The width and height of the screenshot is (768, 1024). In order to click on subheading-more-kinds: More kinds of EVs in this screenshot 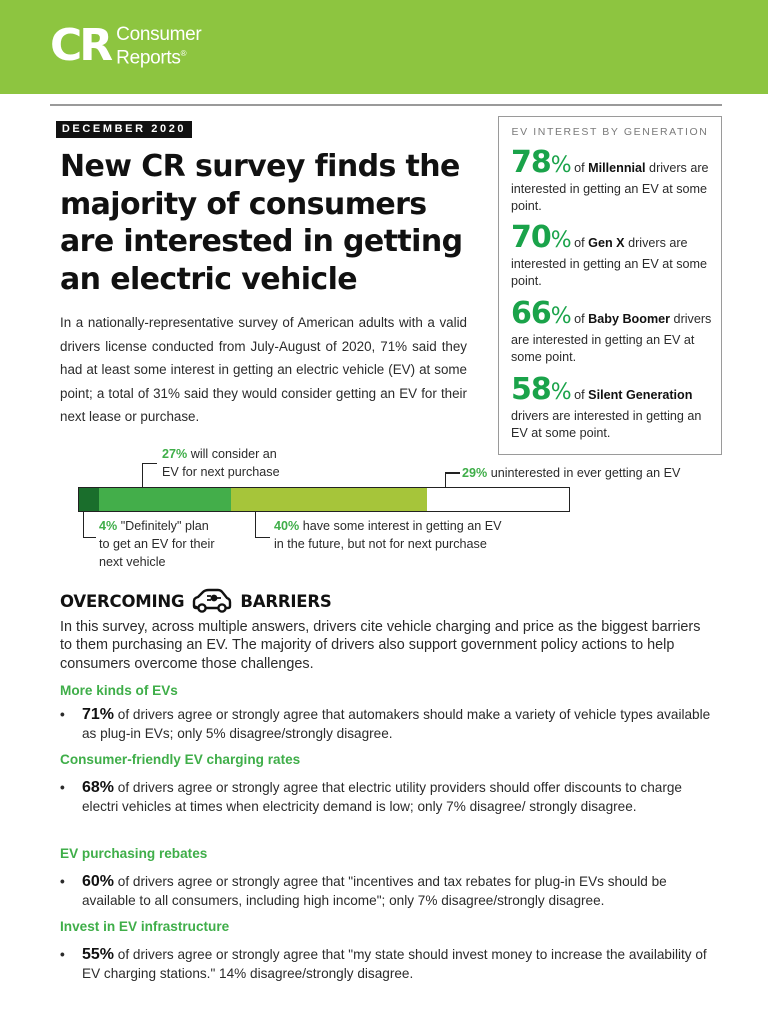, I will do `click(119, 690)`.